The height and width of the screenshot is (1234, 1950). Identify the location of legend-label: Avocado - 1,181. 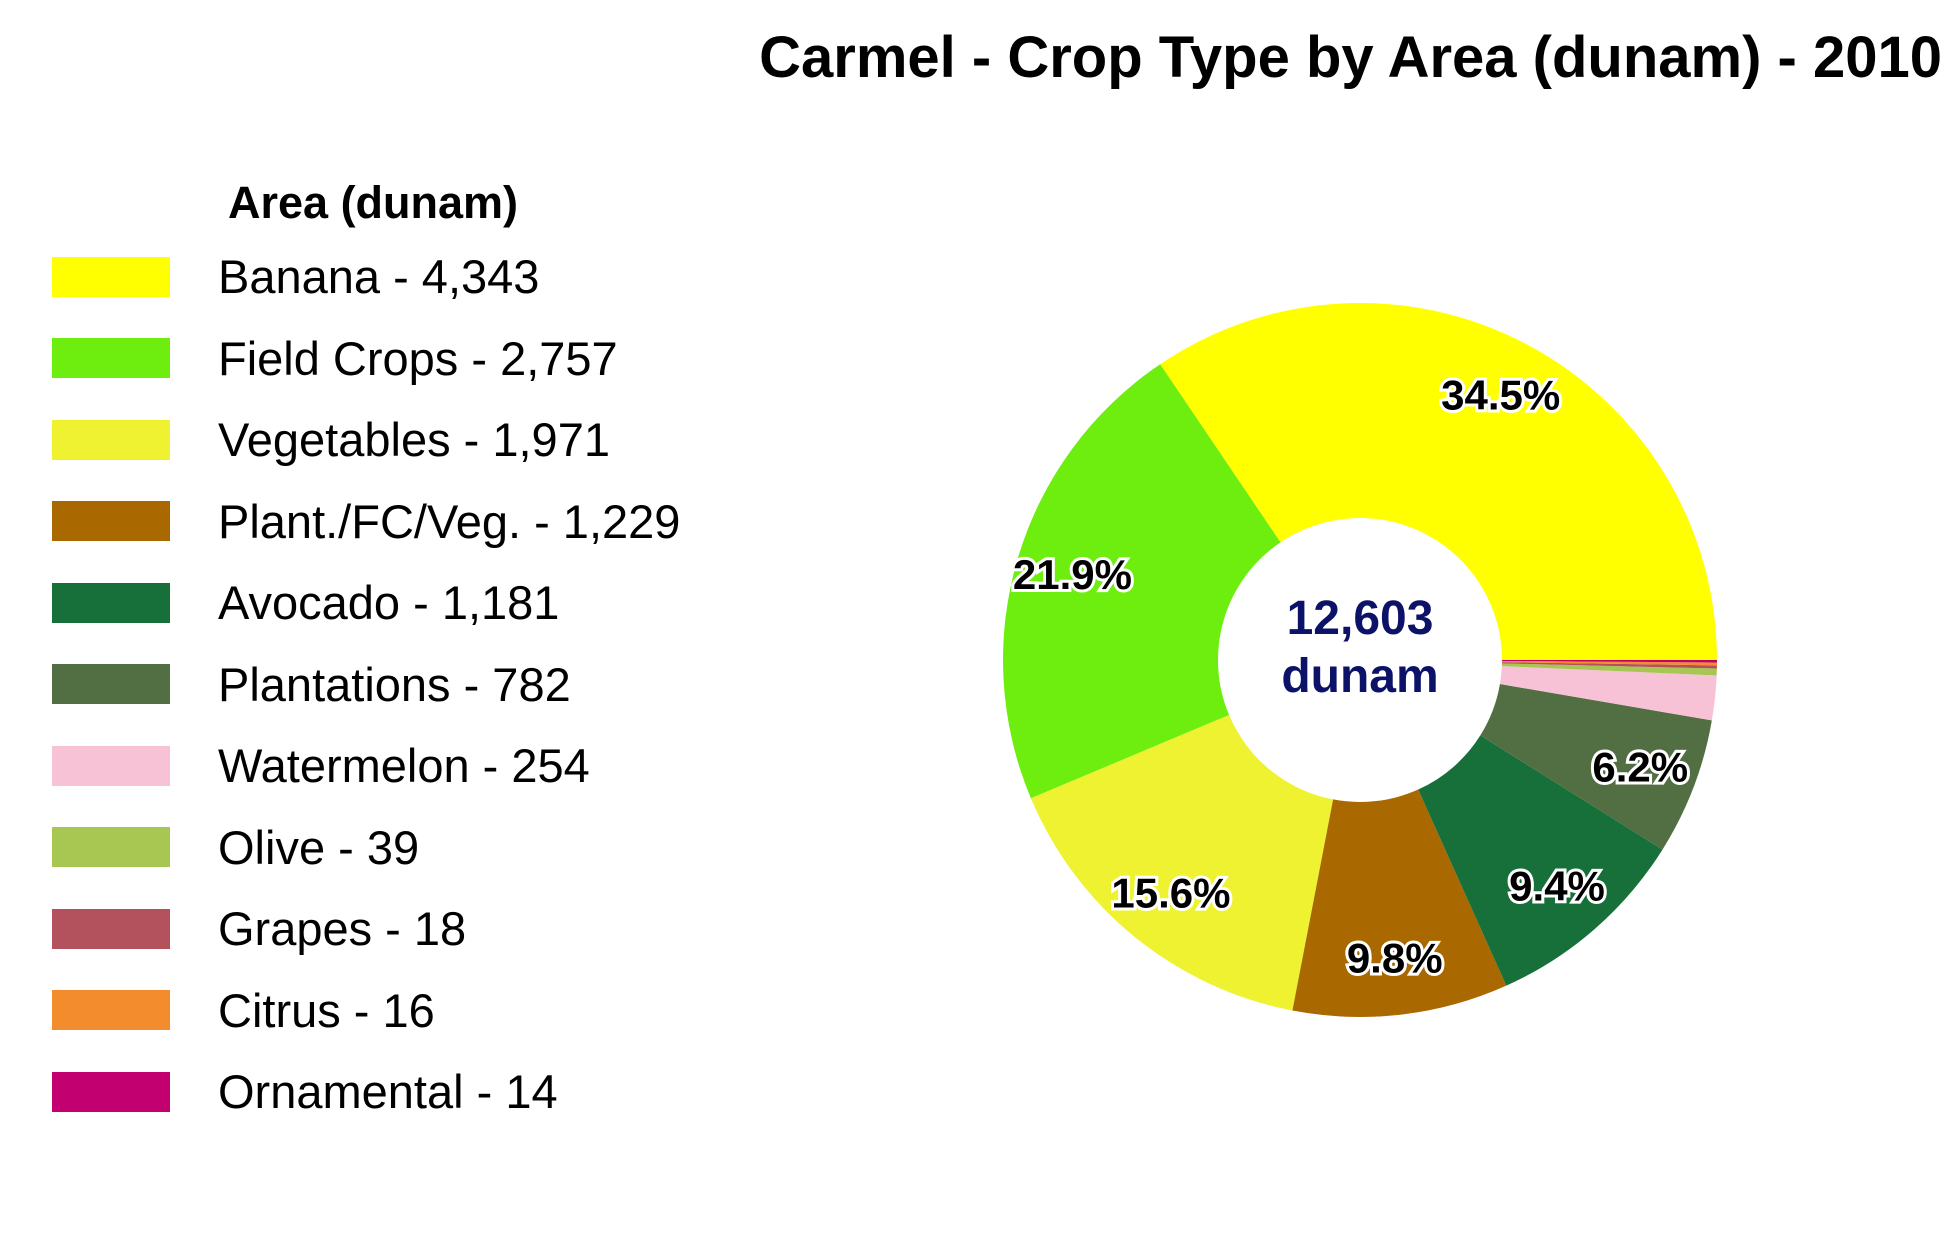
(389, 603).